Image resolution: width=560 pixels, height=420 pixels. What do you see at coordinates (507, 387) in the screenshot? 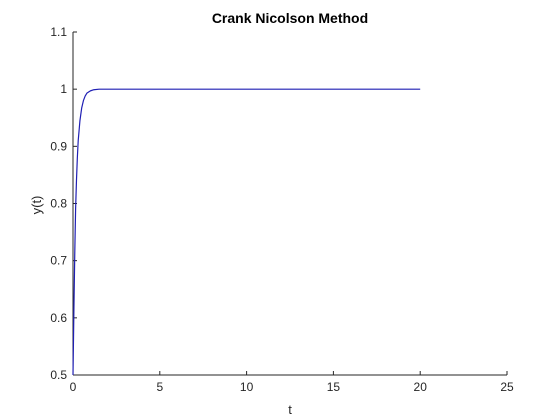
I see `x-tick-label: 25` at bounding box center [507, 387].